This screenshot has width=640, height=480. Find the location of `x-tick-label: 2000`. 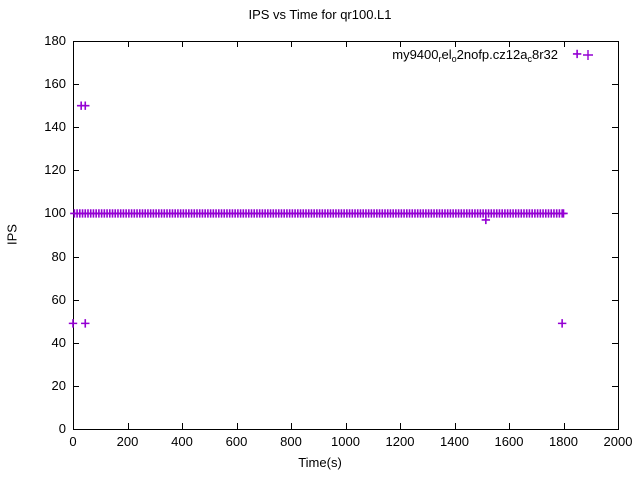

x-tick-label: 2000 is located at coordinates (609, 442).